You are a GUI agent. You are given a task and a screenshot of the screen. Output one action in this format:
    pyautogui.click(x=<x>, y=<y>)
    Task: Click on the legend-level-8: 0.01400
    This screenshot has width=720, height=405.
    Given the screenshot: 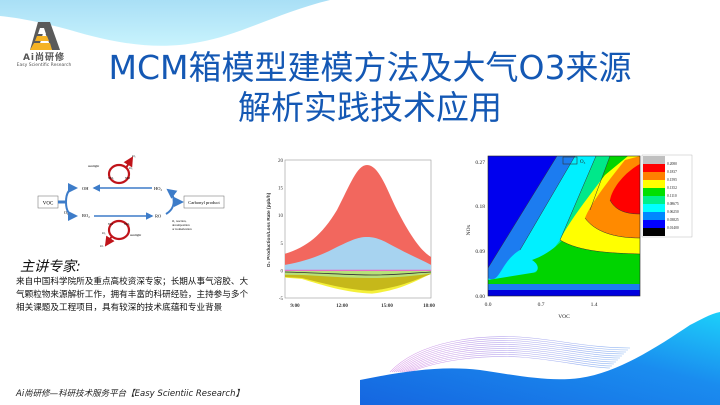 What is the action you would take?
    pyautogui.click(x=673, y=228)
    